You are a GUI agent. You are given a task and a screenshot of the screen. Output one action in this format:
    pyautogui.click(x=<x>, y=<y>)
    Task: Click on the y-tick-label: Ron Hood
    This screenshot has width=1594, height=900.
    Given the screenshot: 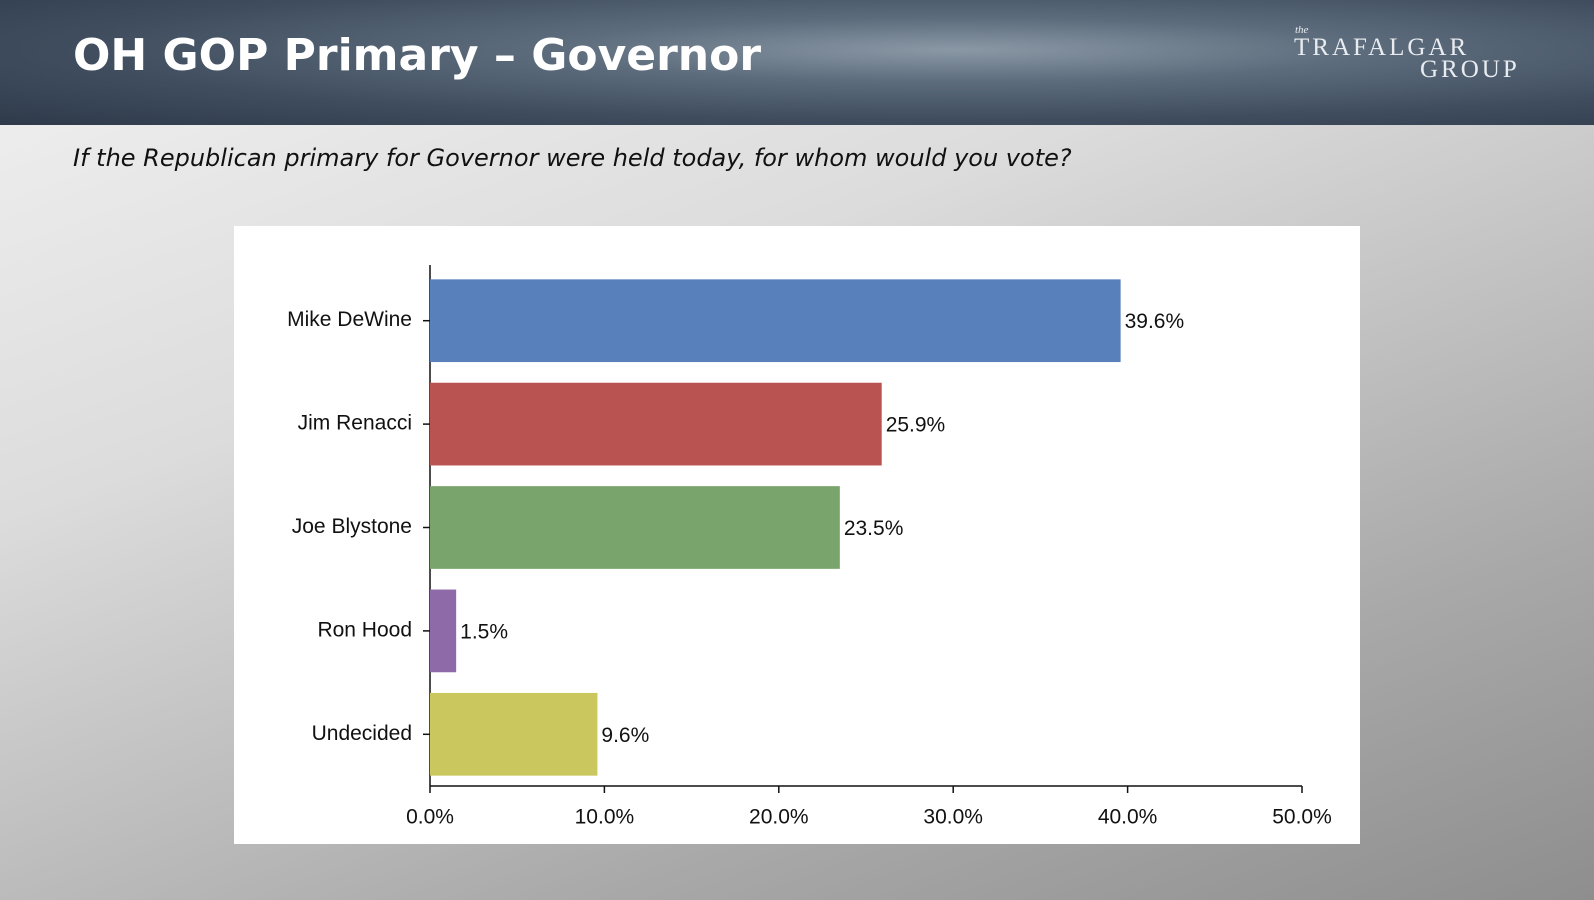 What is the action you would take?
    pyautogui.click(x=364, y=629)
    